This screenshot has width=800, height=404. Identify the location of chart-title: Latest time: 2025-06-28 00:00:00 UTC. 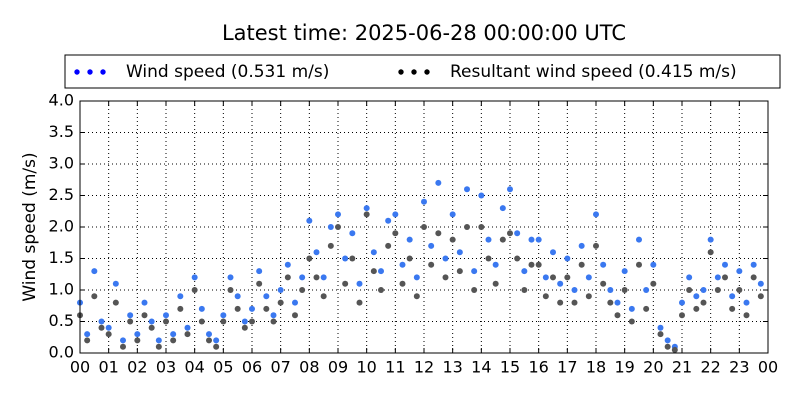
(424, 33).